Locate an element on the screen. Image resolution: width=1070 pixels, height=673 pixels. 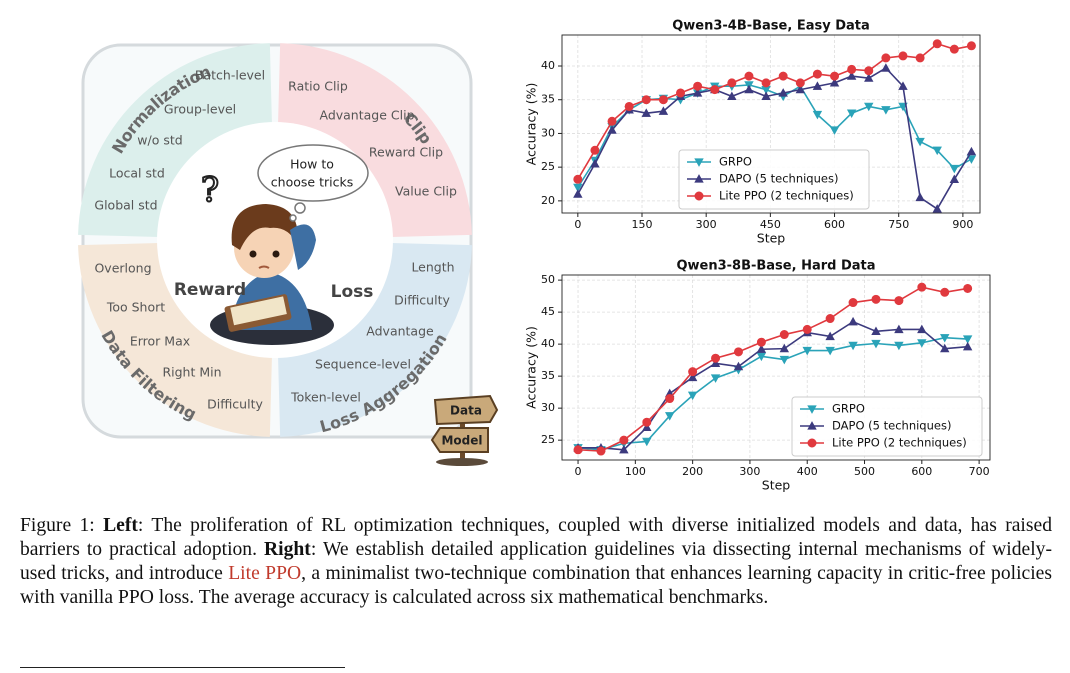
x-tick-label: 500 is located at coordinates (864, 471).